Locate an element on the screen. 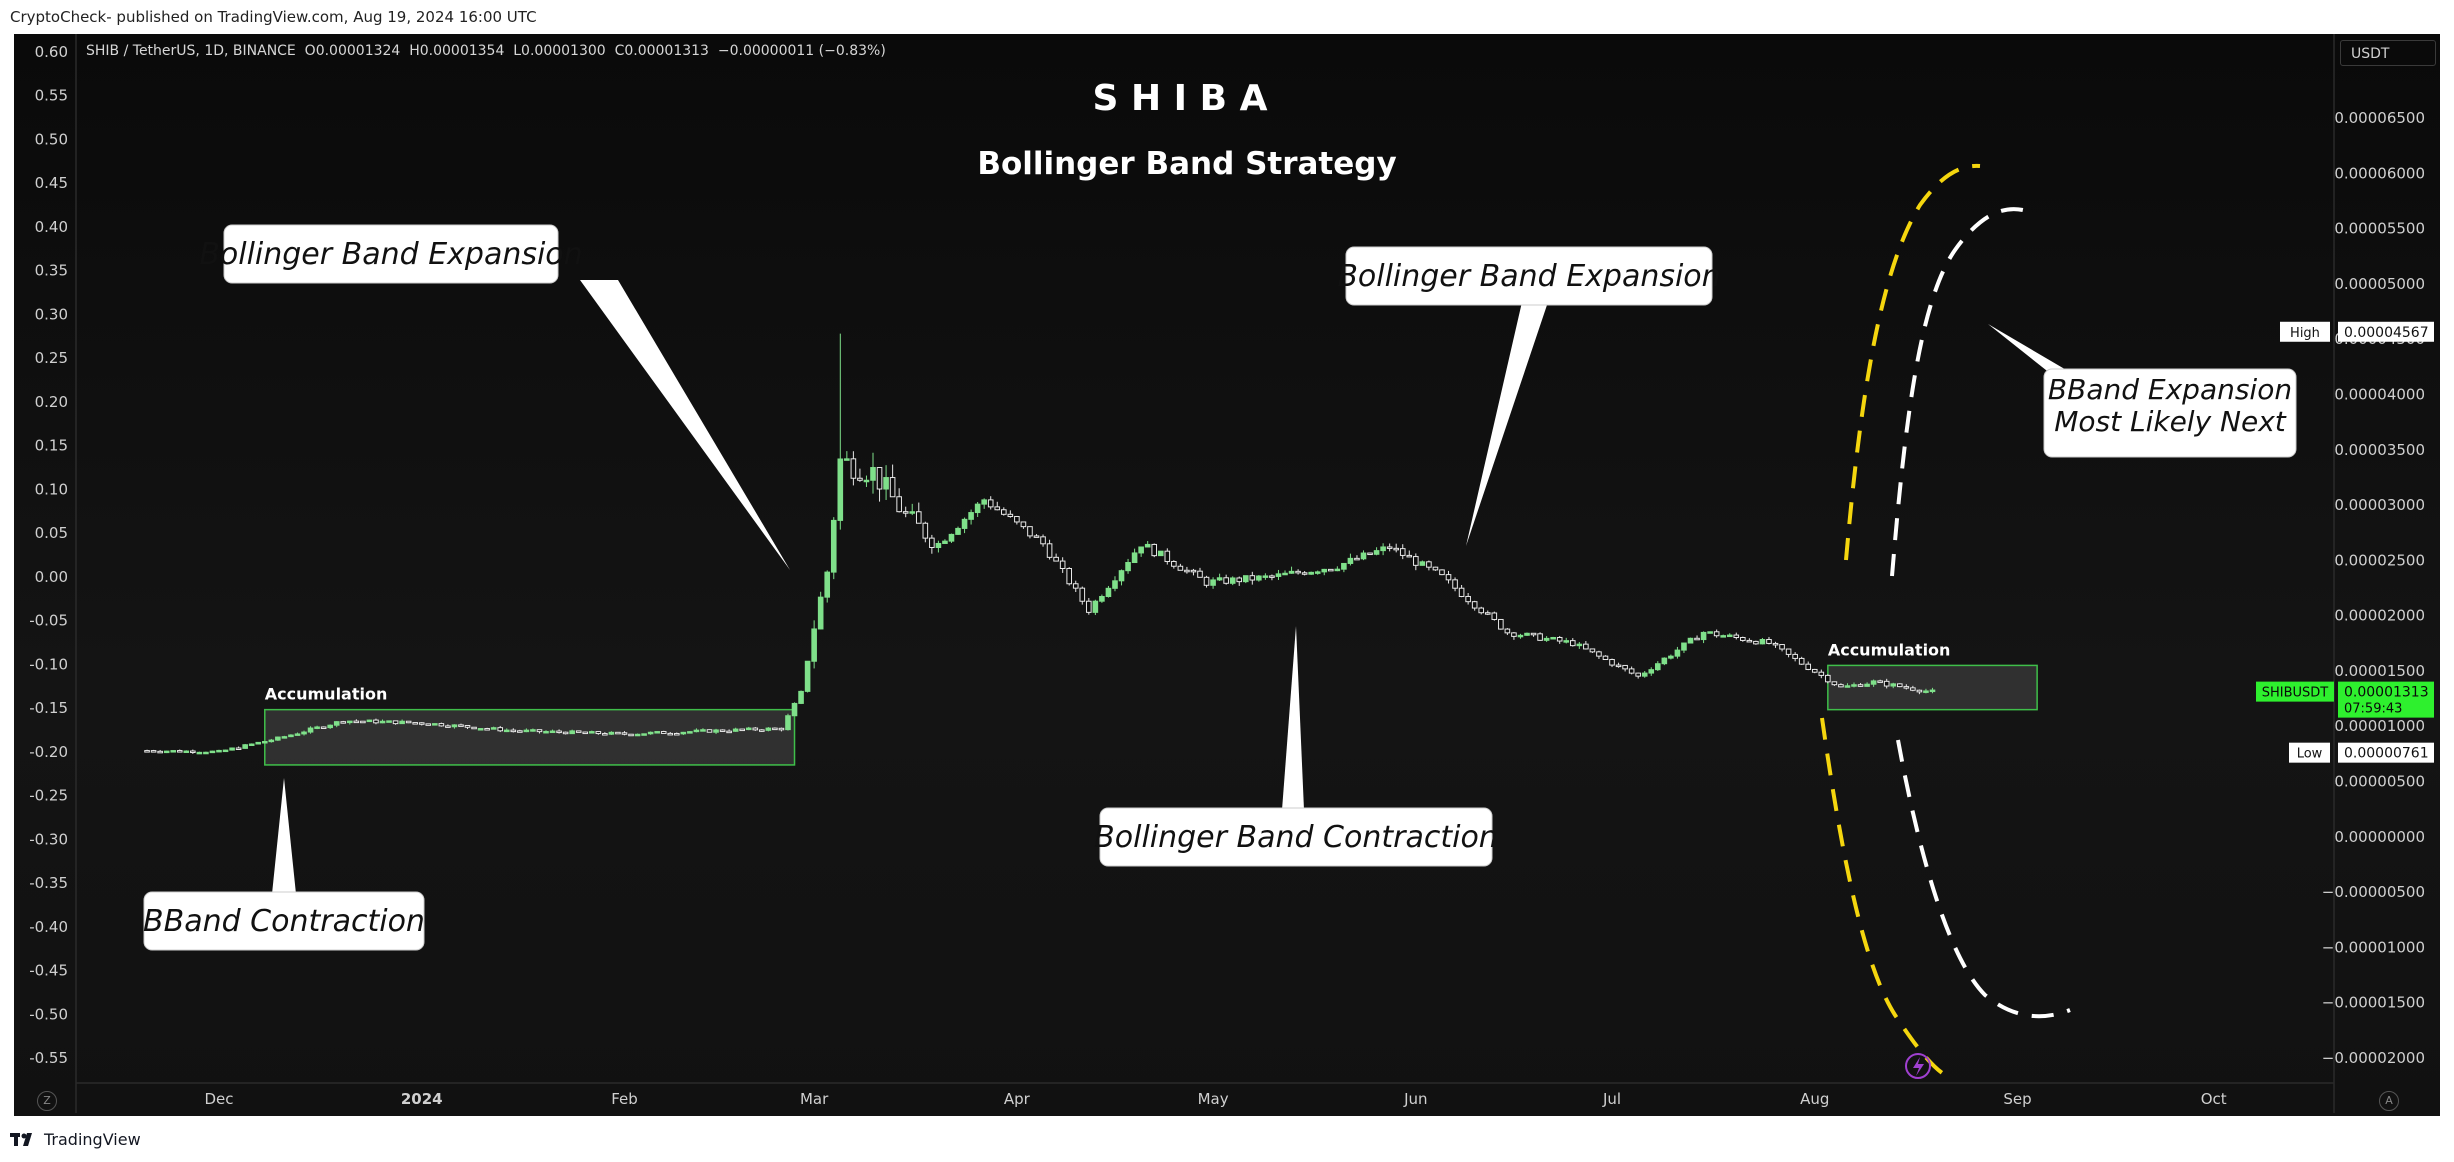 The height and width of the screenshot is (1162, 2454). right-tick-label: 0.00000500 is located at coordinates (2379, 782).